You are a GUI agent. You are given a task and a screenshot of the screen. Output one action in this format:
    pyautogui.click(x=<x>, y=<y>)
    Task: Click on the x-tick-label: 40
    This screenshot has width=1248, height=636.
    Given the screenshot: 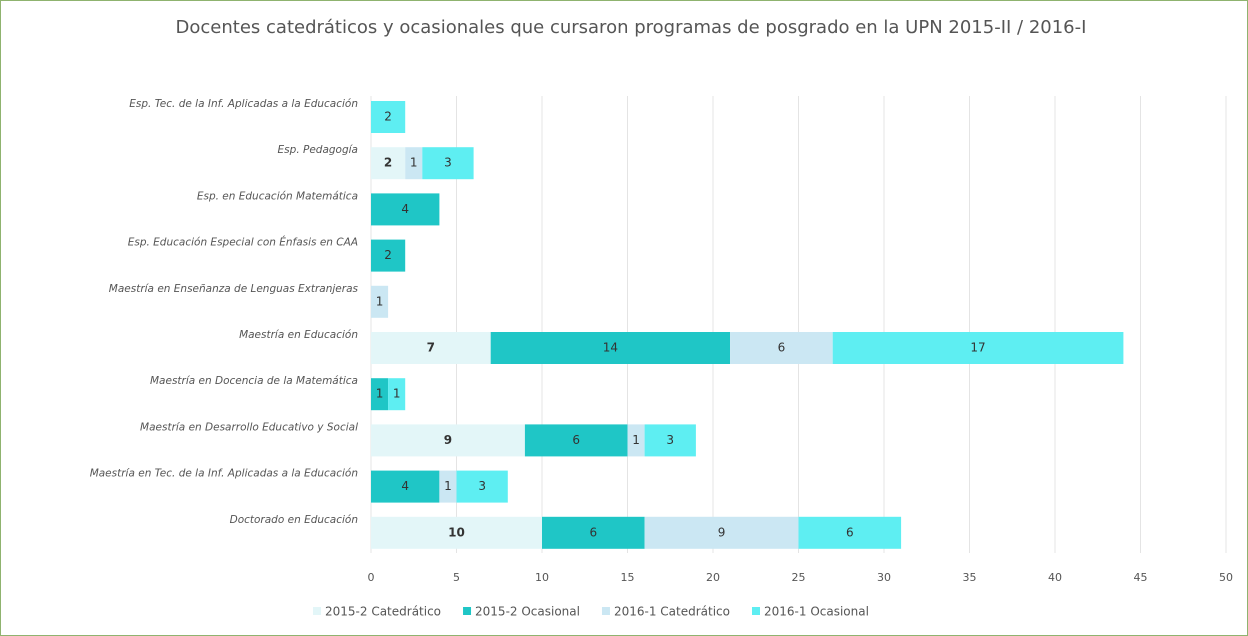 What is the action you would take?
    pyautogui.click(x=1055, y=577)
    